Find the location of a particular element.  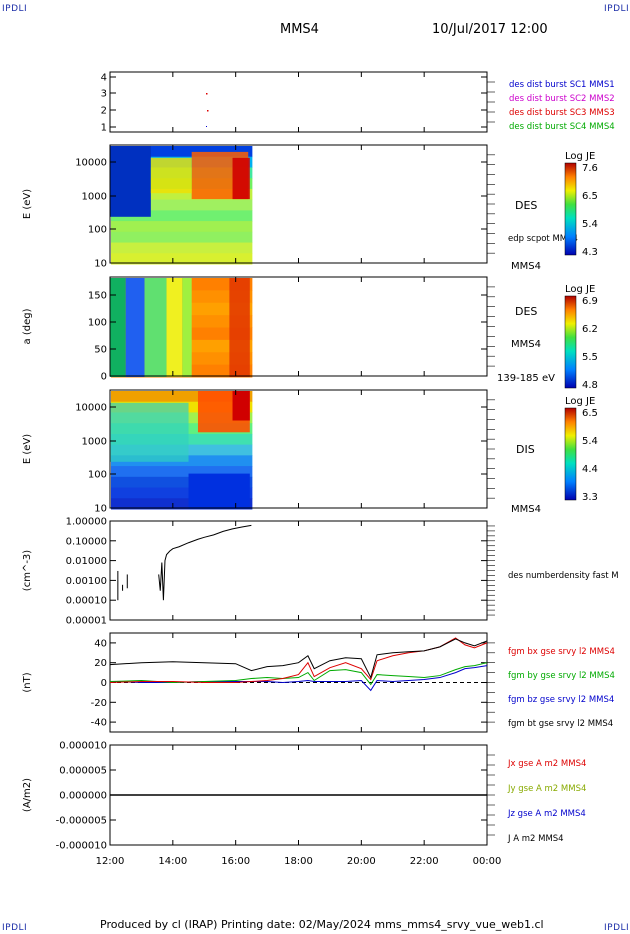

legend-entry: des dist burst SC2 MMS2 is located at coordinates (562, 99).